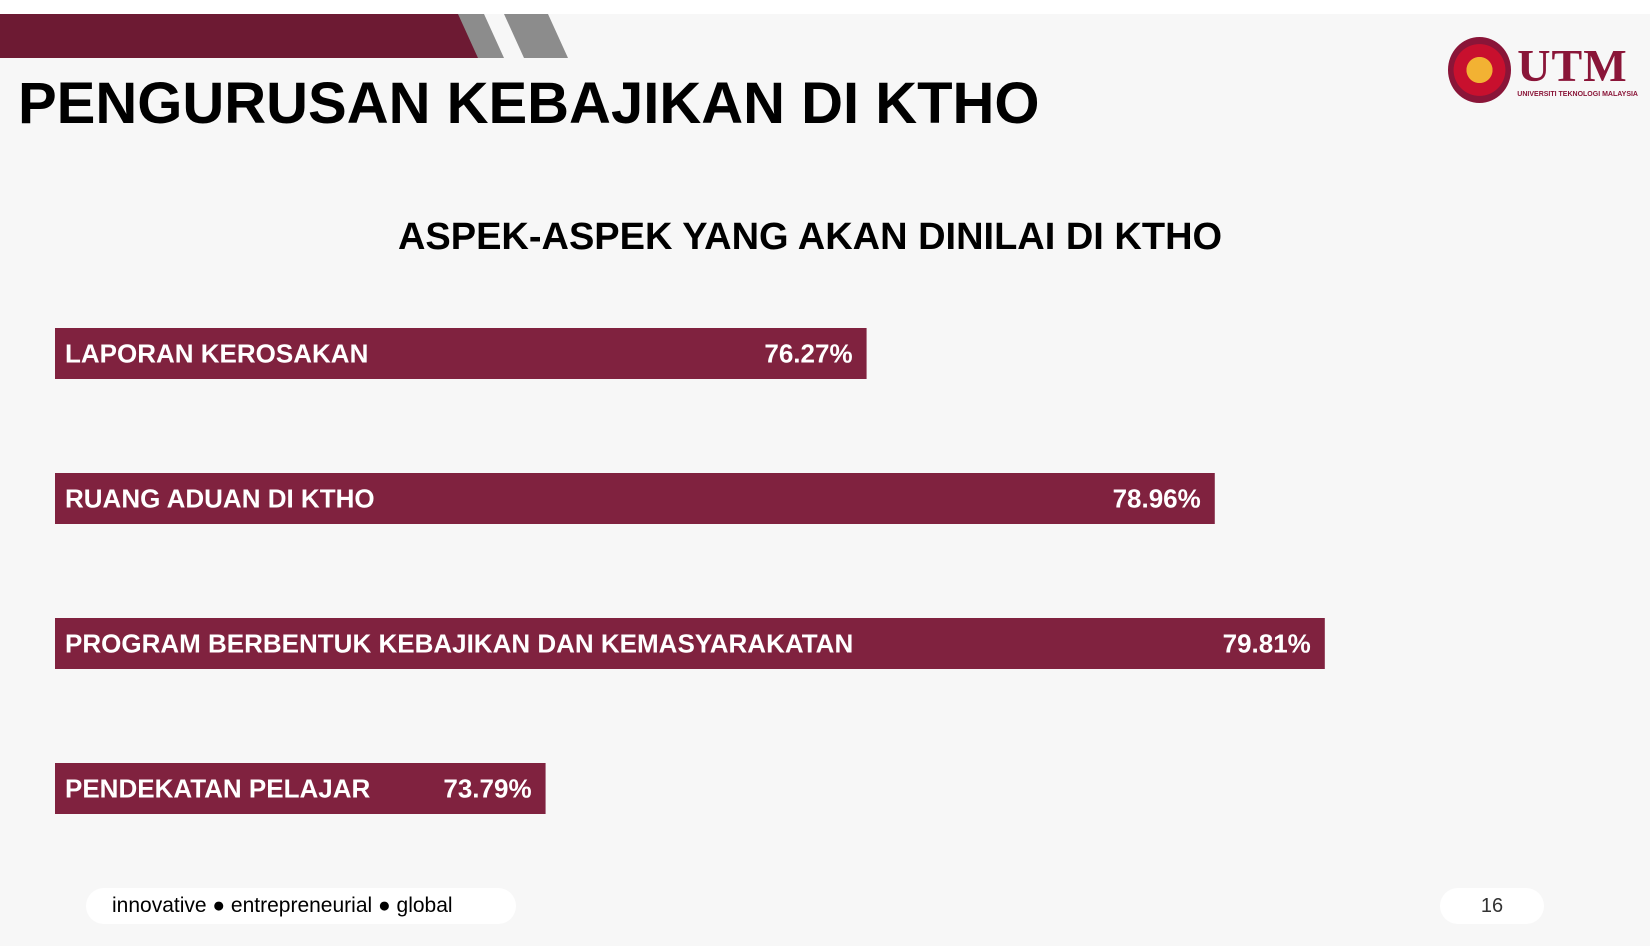  Describe the element at coordinates (1267, 644) in the screenshot. I see `bar-value-label-3: 79.81%` at that location.